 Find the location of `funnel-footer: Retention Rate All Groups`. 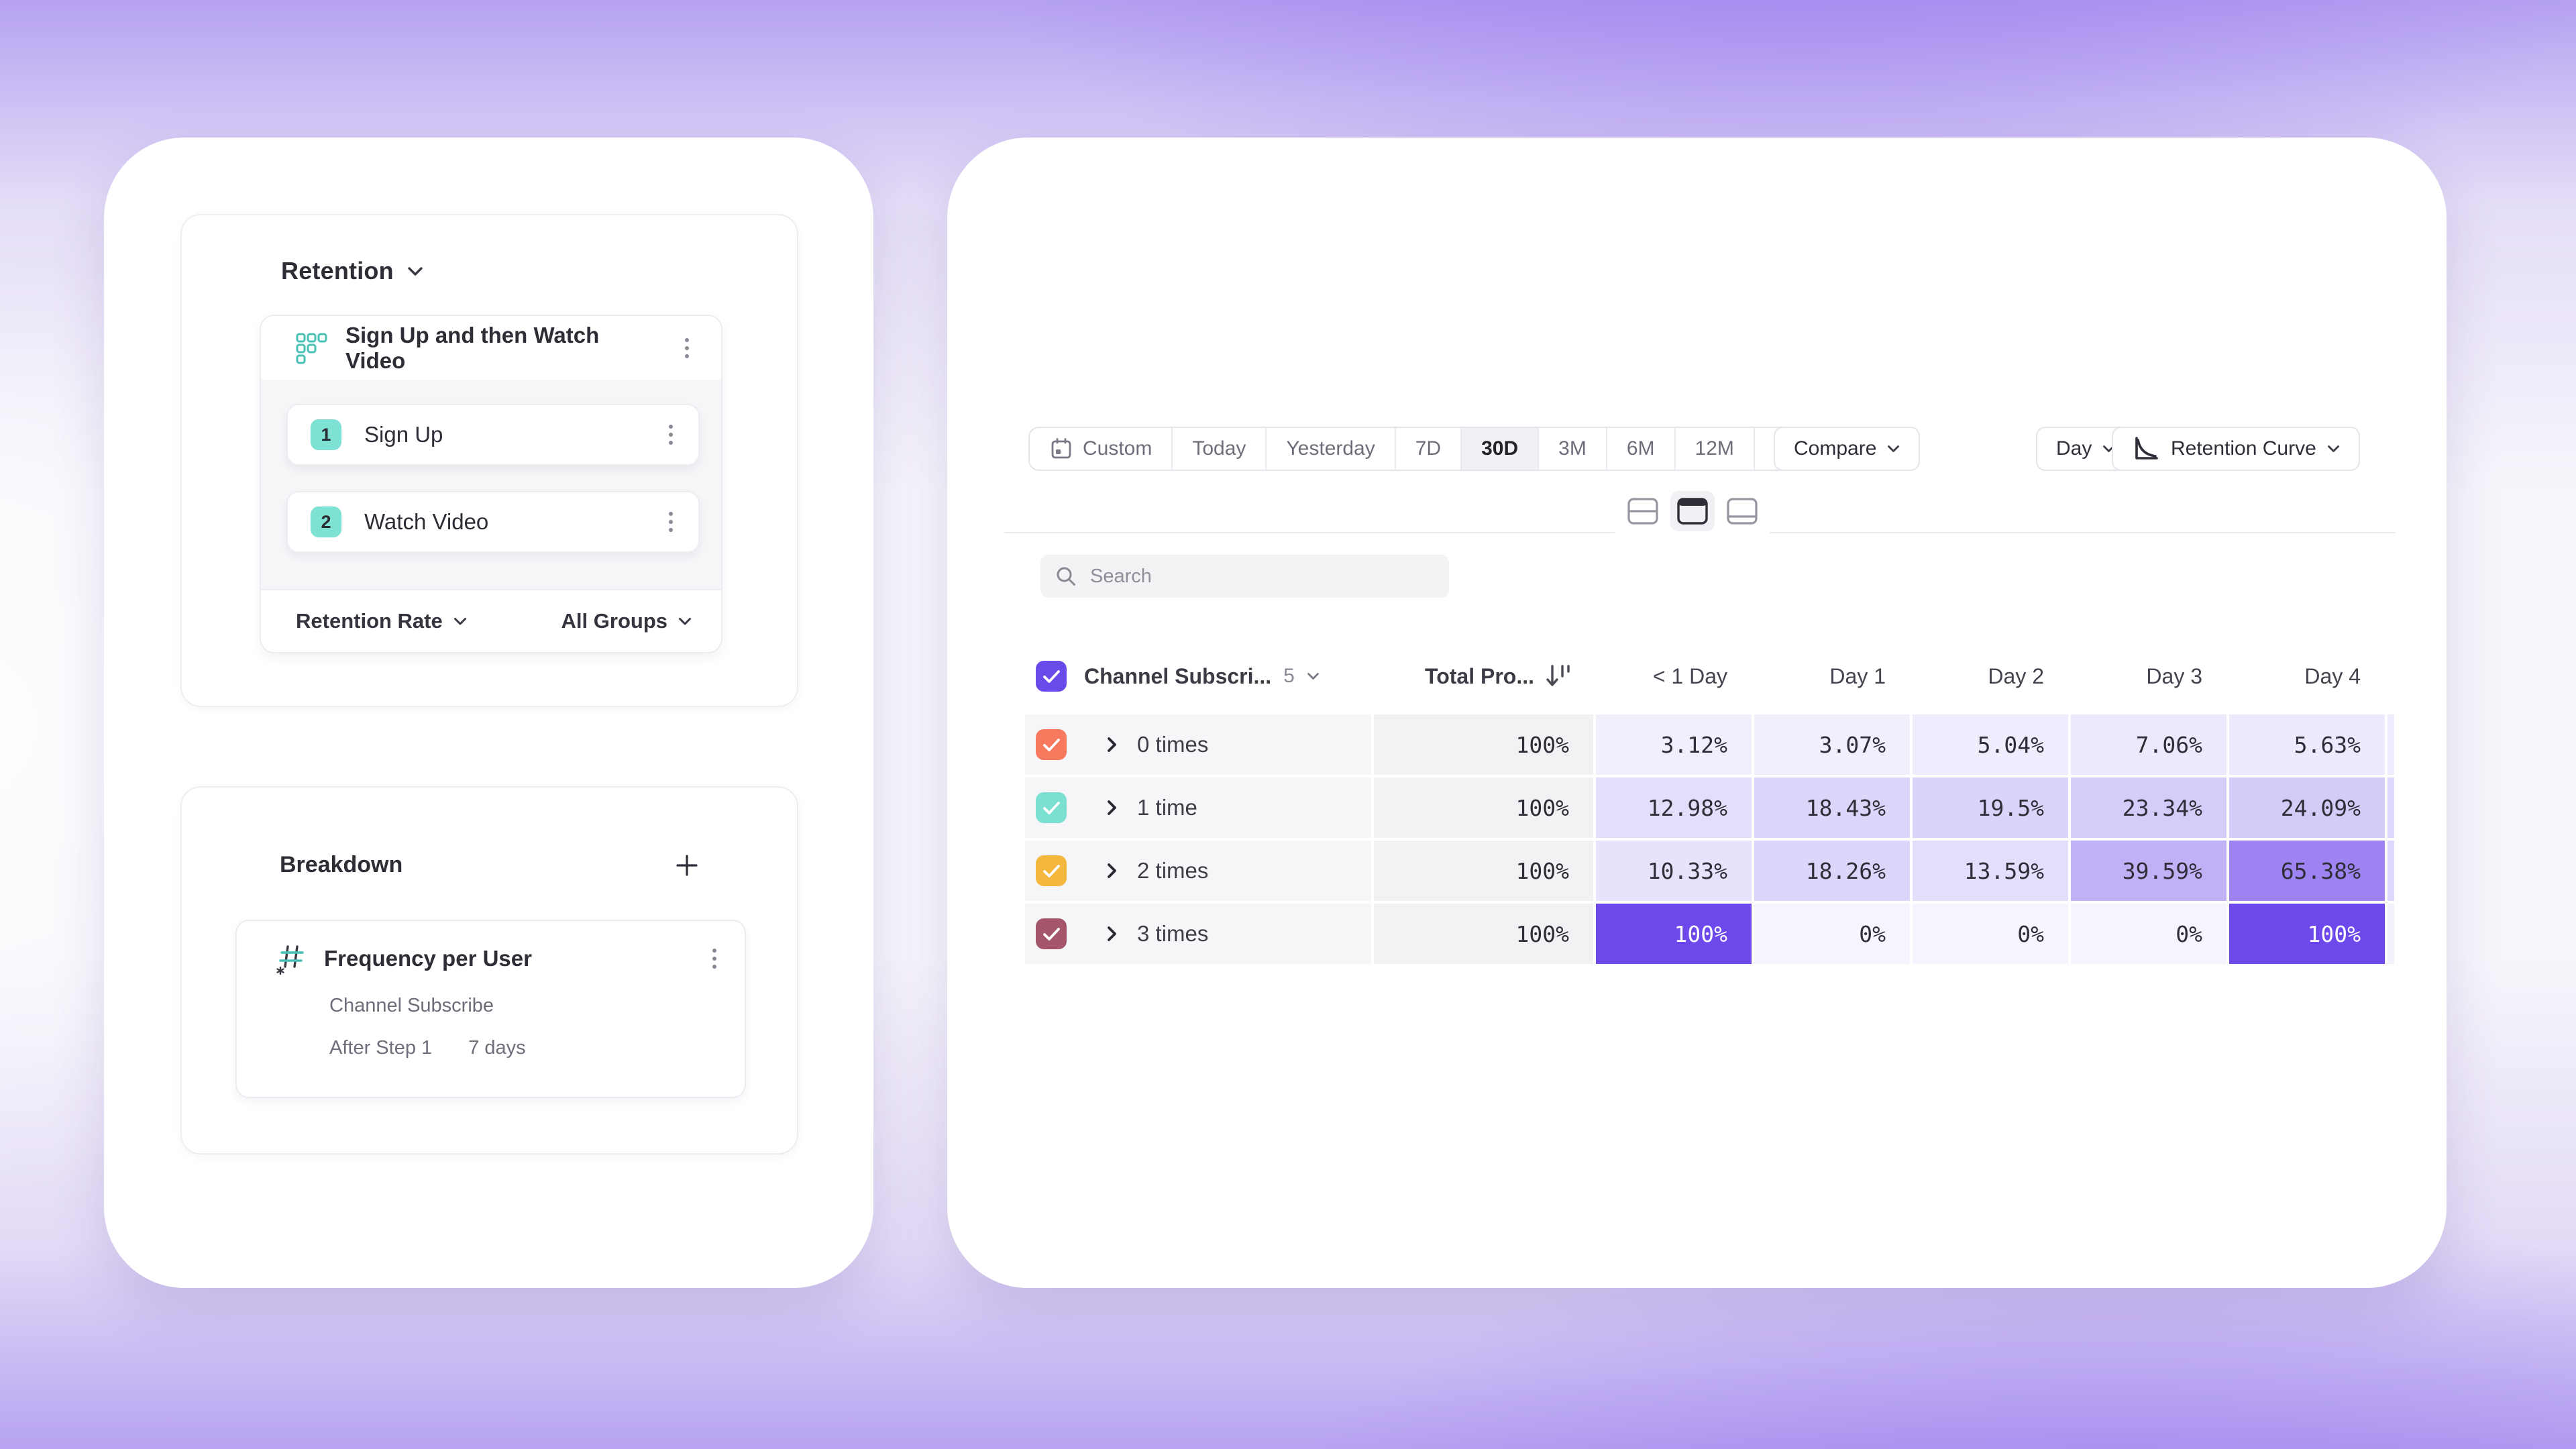

funnel-footer: Retention Rate All Groups is located at coordinates (491, 620).